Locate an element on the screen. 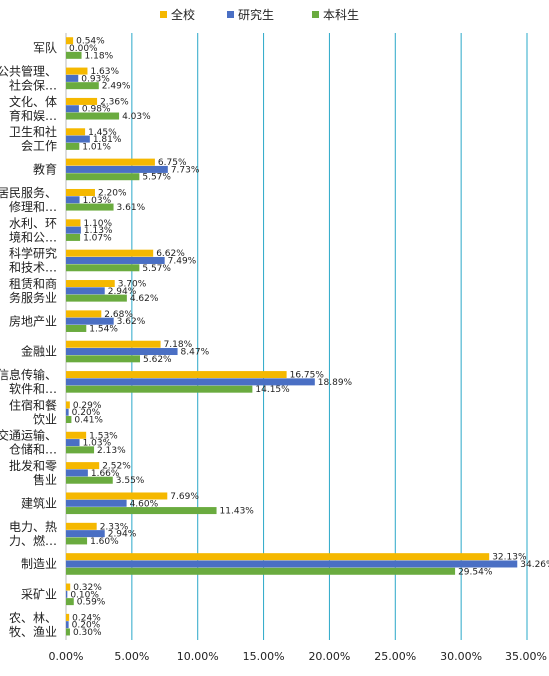 The width and height of the screenshot is (549, 676). data-label: 1.81% is located at coordinates (107, 140).